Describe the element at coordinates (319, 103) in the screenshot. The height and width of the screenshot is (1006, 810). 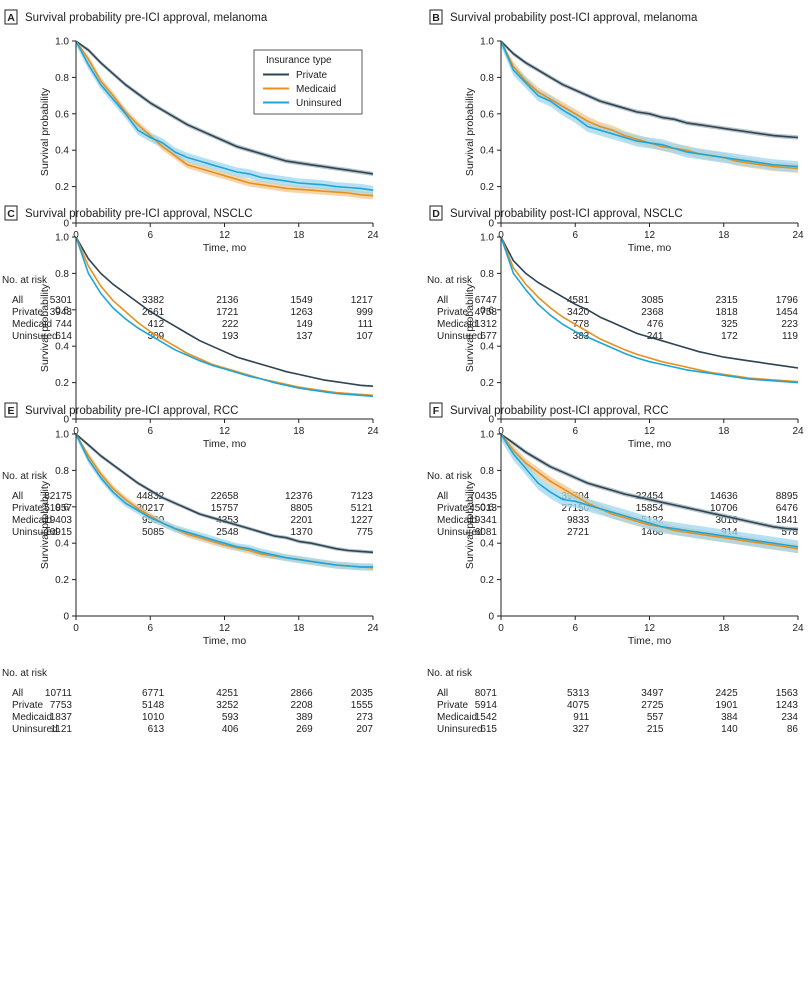
I see `legend-item-uninsured: Uninsured` at that location.